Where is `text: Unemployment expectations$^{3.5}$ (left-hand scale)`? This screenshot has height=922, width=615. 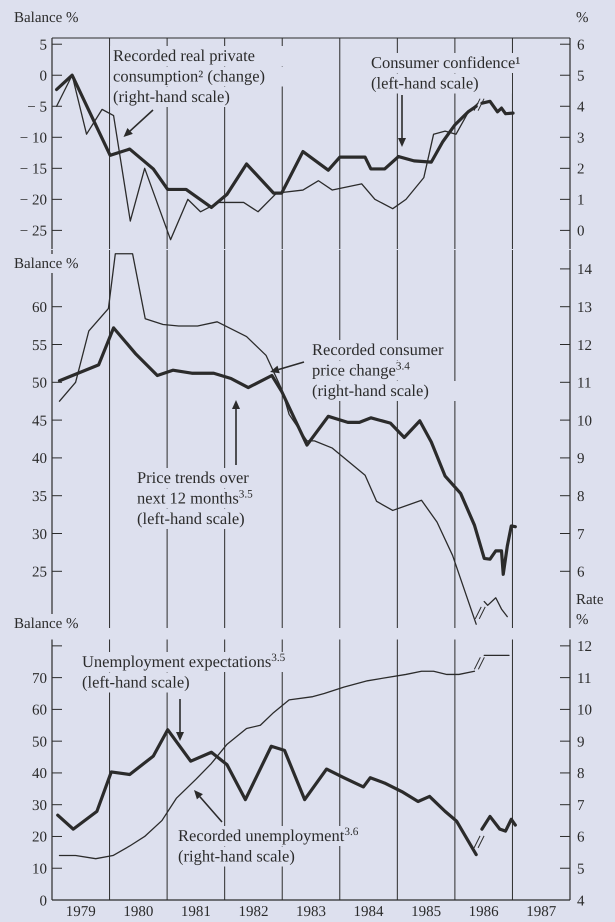
text: Unemployment expectations$^{3.5}$ (left-hand scale) is located at coordinates (184, 672).